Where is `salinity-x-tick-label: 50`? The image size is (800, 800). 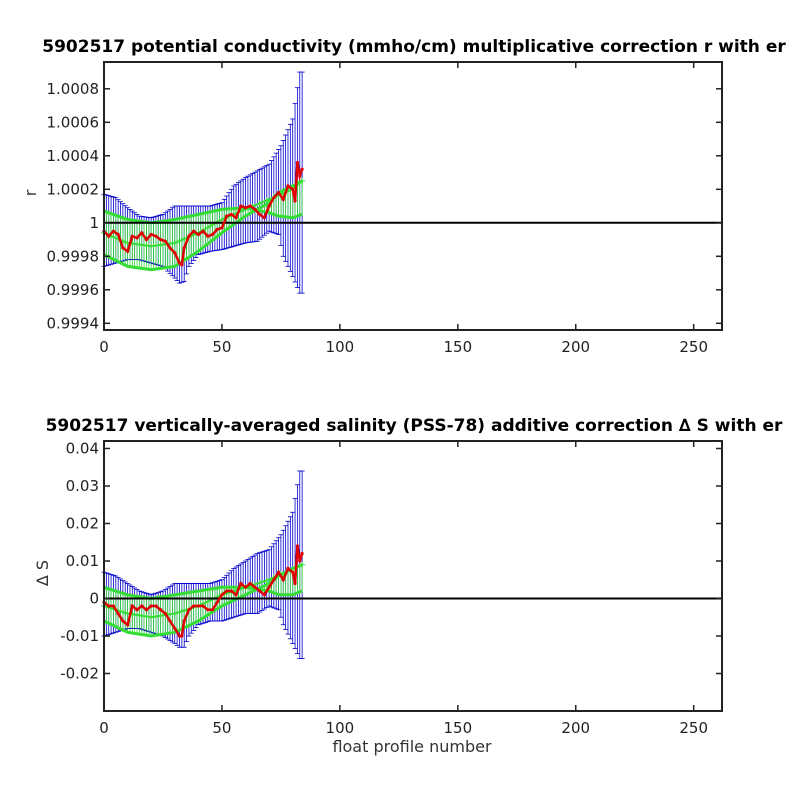 salinity-x-tick-label: 50 is located at coordinates (221, 728).